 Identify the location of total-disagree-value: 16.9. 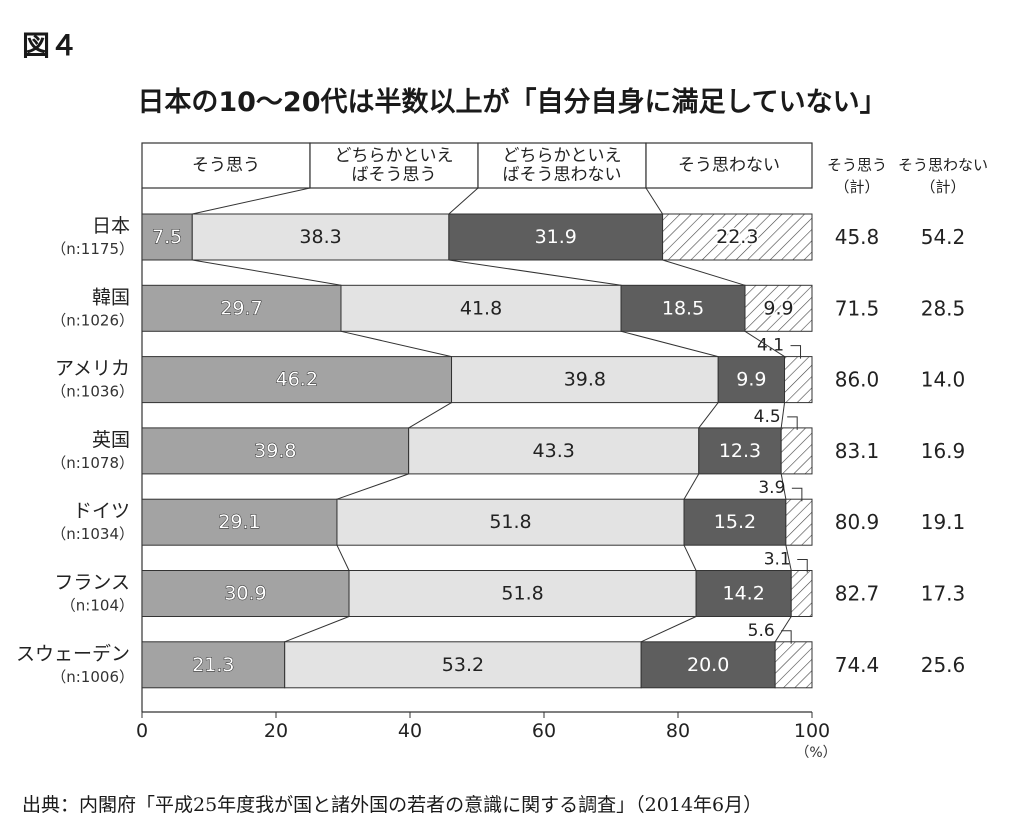
(943, 451).